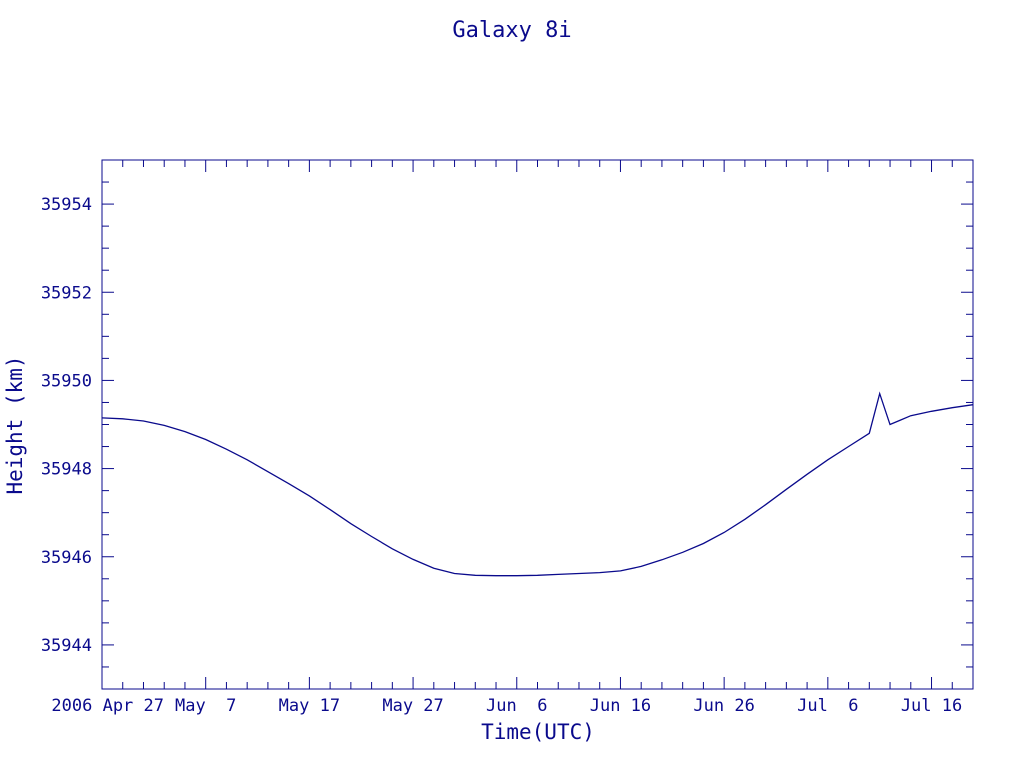 The width and height of the screenshot is (1024, 768). Describe the element at coordinates (66, 558) in the screenshot. I see `y-tick-label: 35946` at that location.